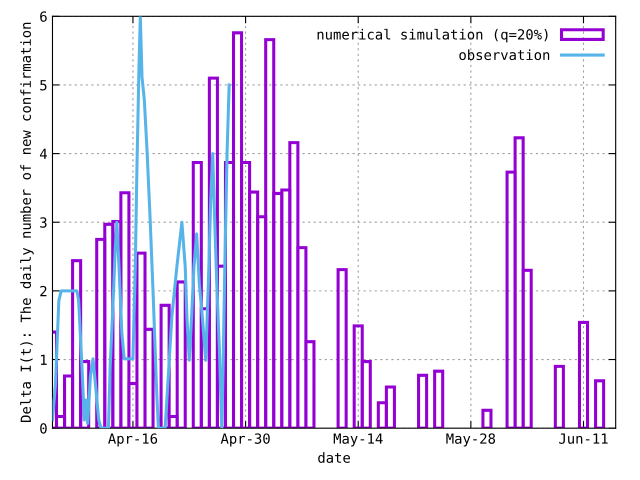 This screenshot has height=480, width=640. What do you see at coordinates (43, 153) in the screenshot?
I see `y-tick-label: 4` at bounding box center [43, 153].